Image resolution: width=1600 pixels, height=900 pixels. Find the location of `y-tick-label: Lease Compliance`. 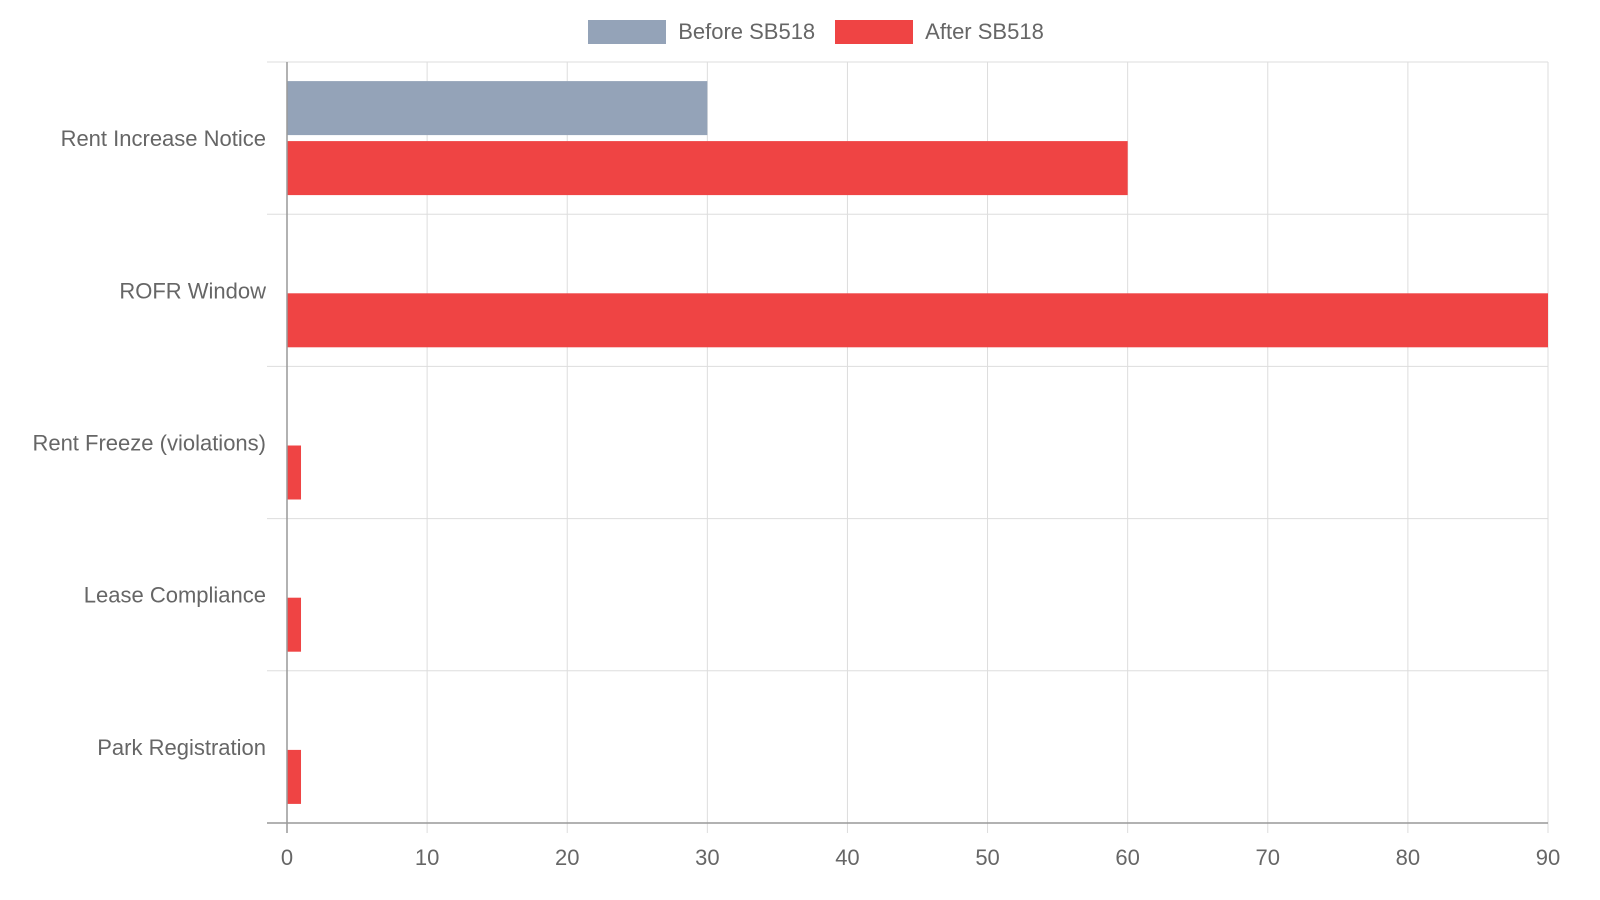

y-tick-label: Lease Compliance is located at coordinates (175, 595).